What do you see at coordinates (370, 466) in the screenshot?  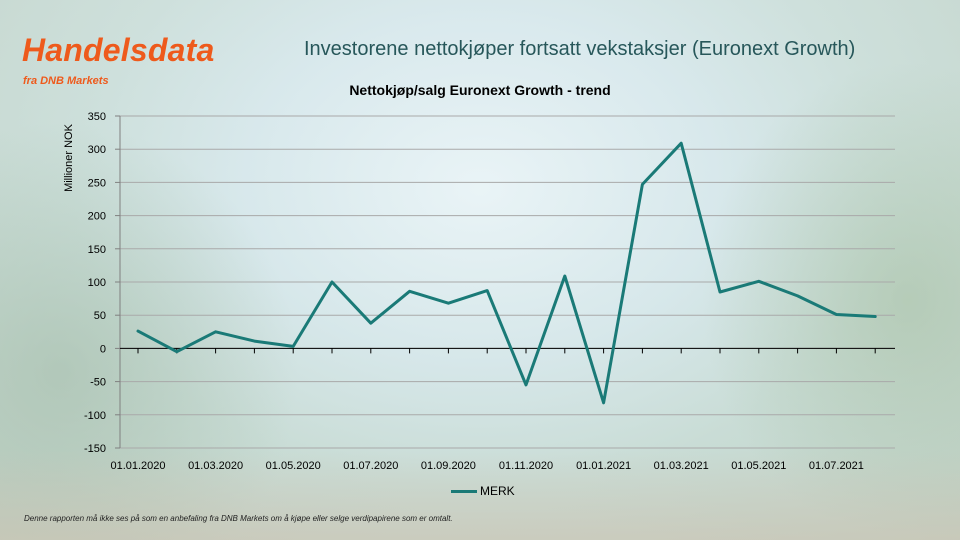 I see `x-tick-label: 01.07.2020` at bounding box center [370, 466].